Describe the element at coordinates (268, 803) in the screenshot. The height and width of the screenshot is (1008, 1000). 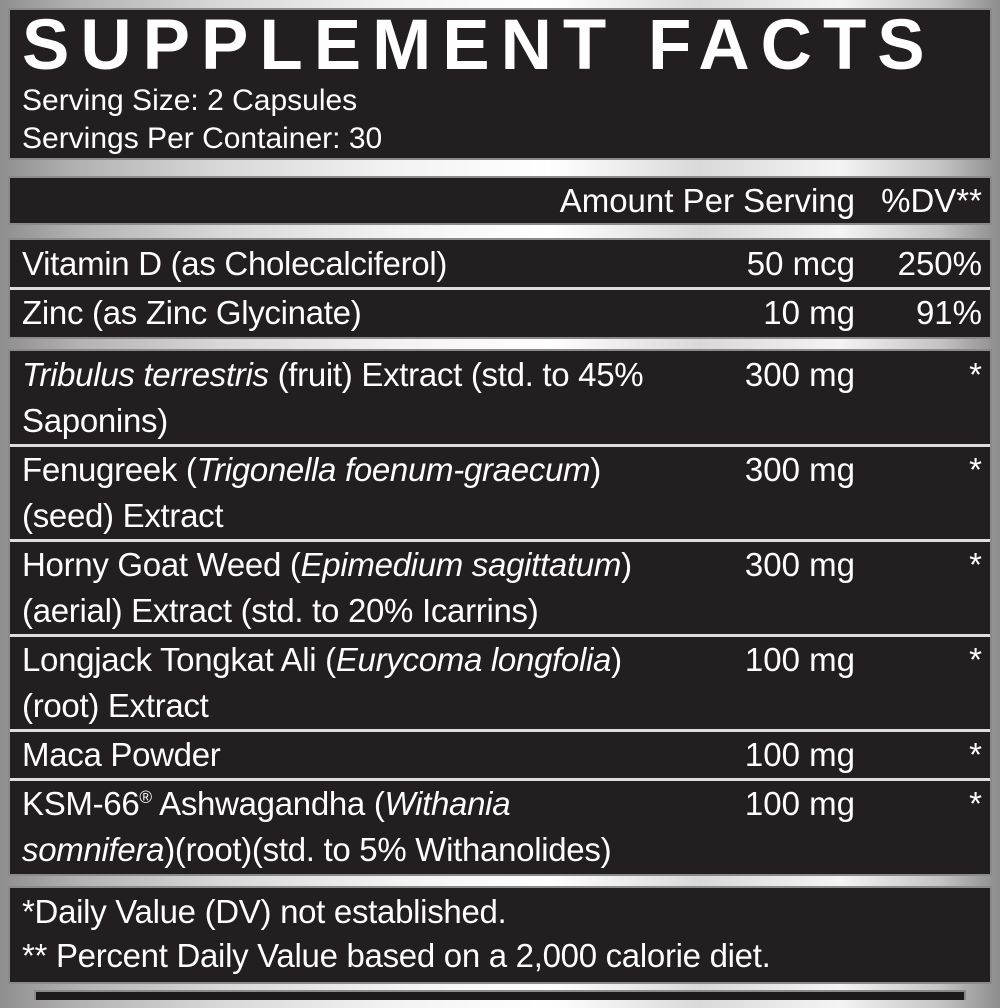
I see `ingredient-name-text: Ashwagandha (` at that location.